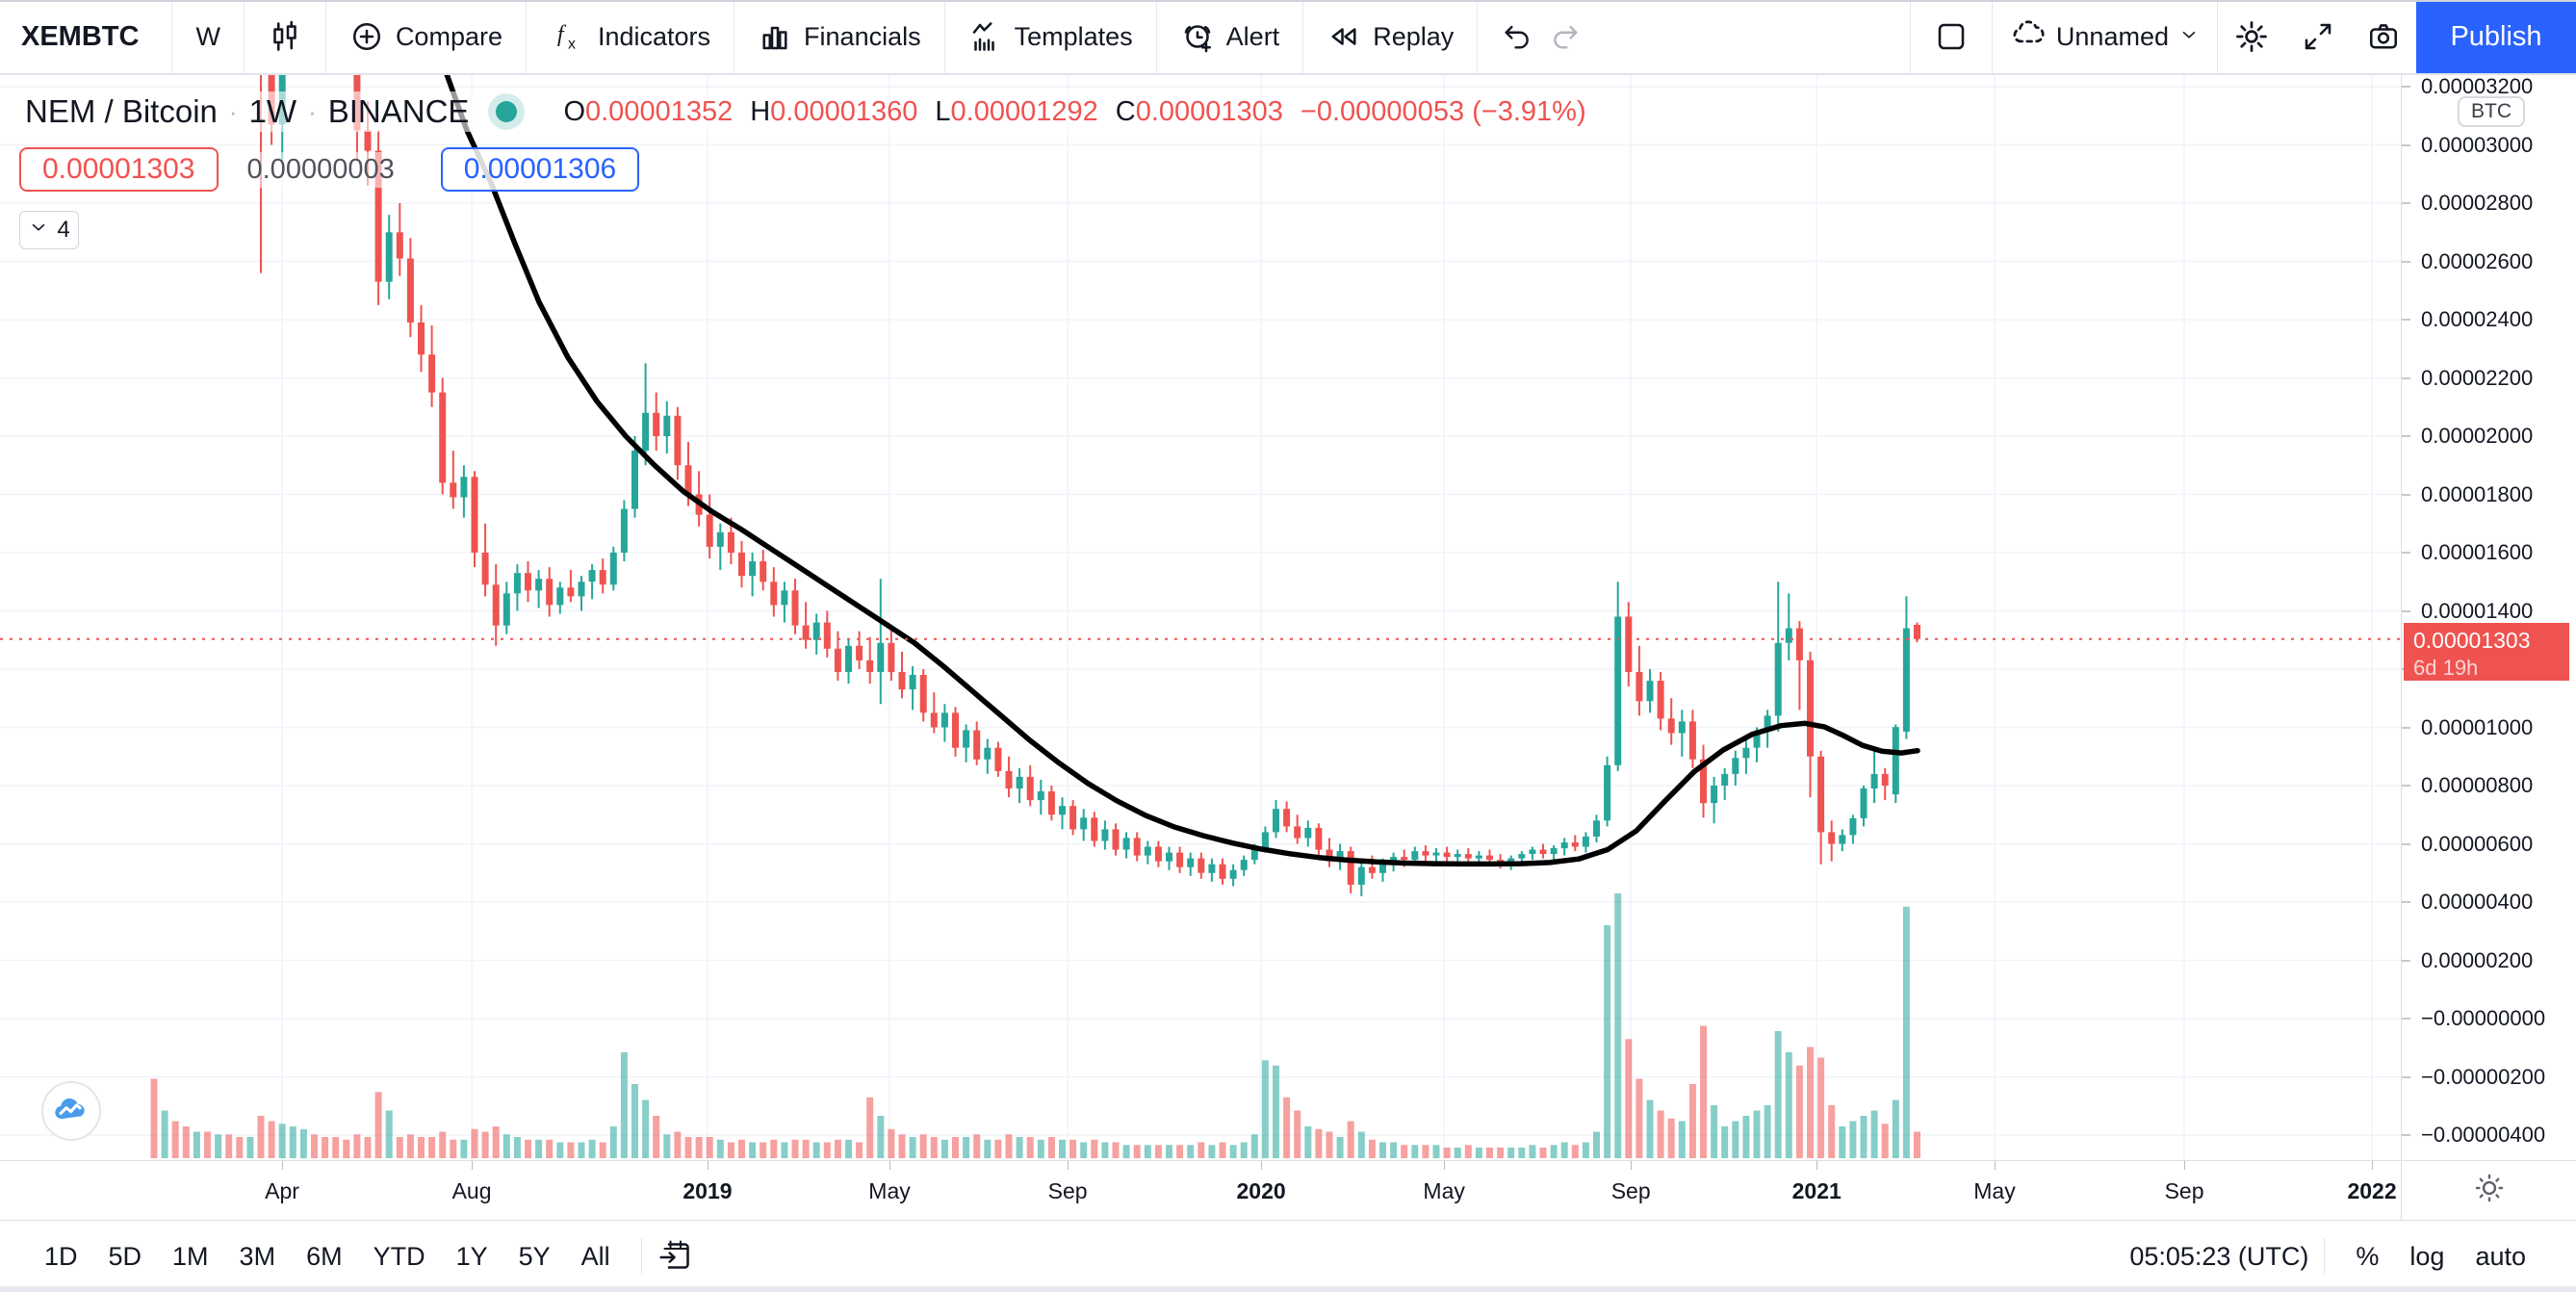 The width and height of the screenshot is (2576, 1292). I want to click on compare-button: Compare, so click(426, 36).